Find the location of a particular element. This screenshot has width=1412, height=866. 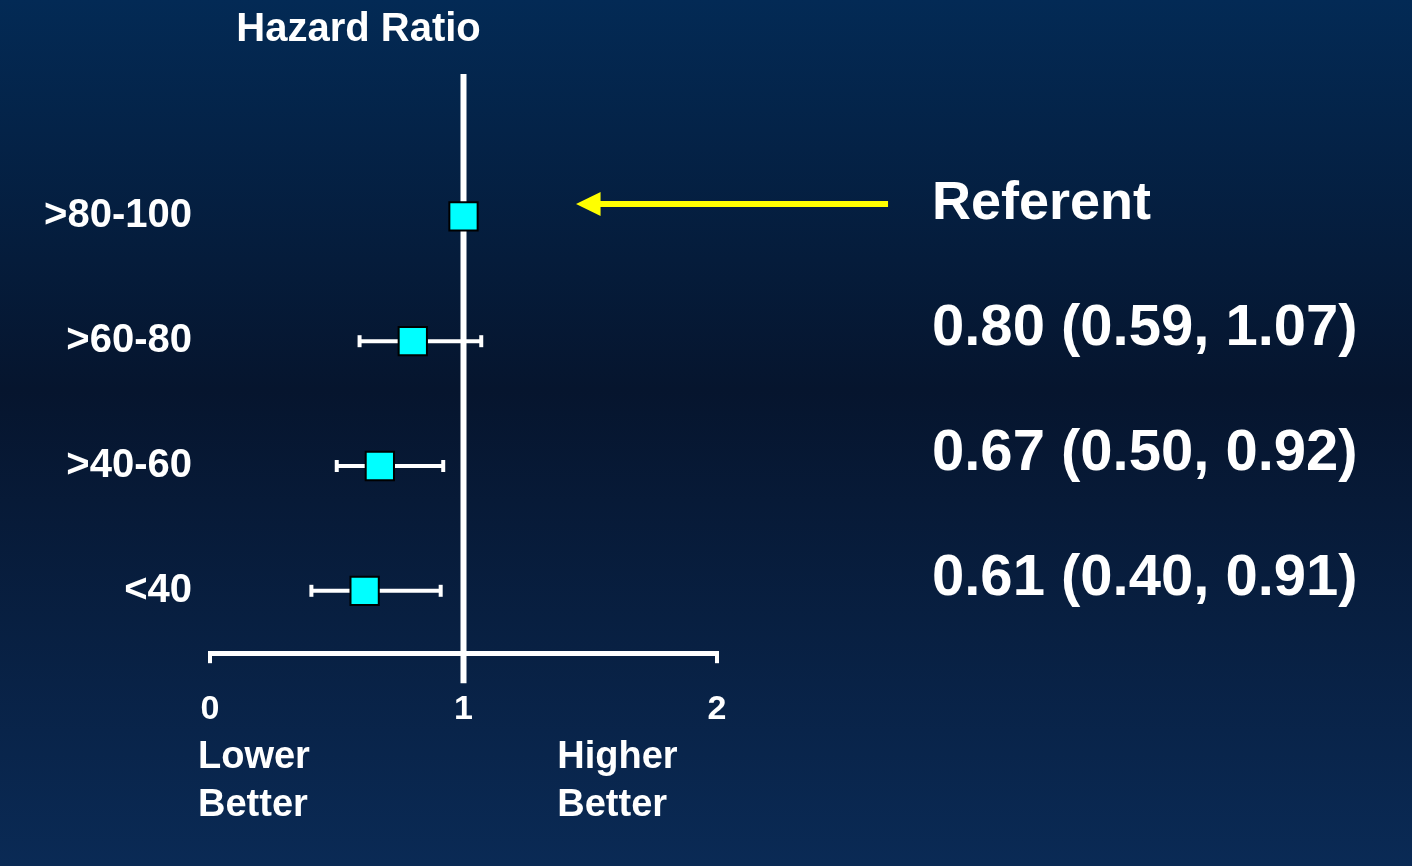

x-tick-label: 0 is located at coordinates (210, 706).